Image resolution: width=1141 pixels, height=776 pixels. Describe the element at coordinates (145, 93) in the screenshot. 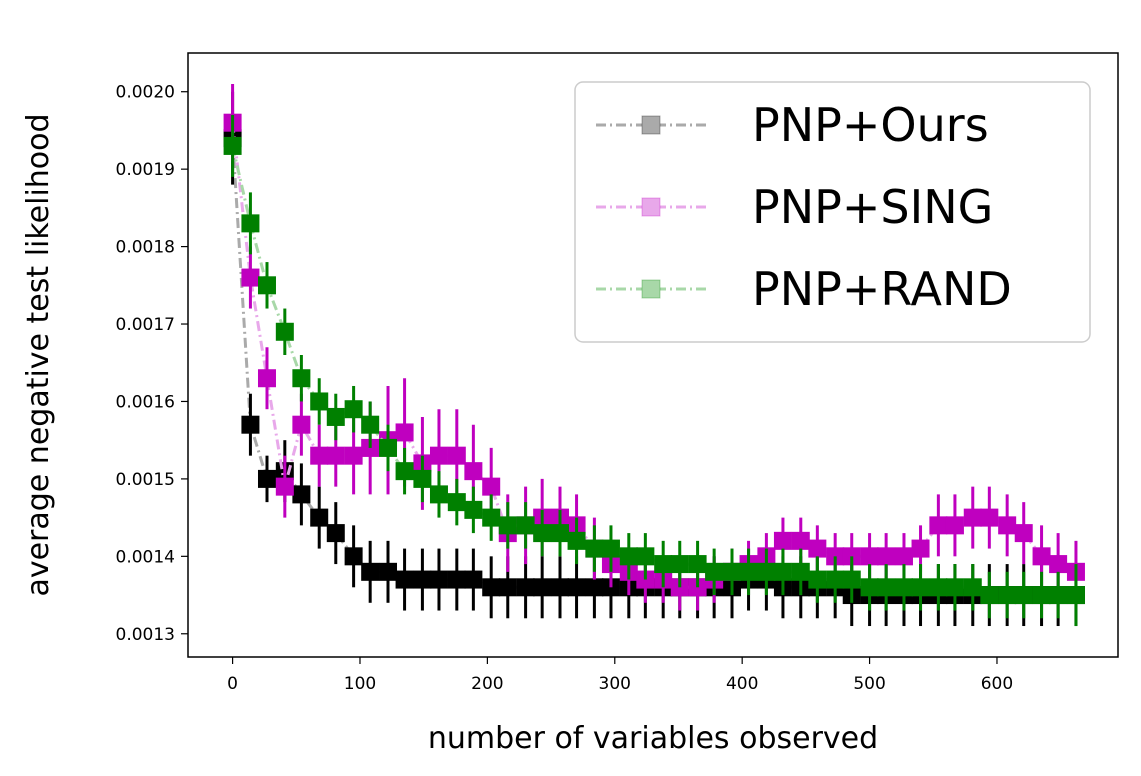

I see `y-tick-label: 0.0020` at that location.